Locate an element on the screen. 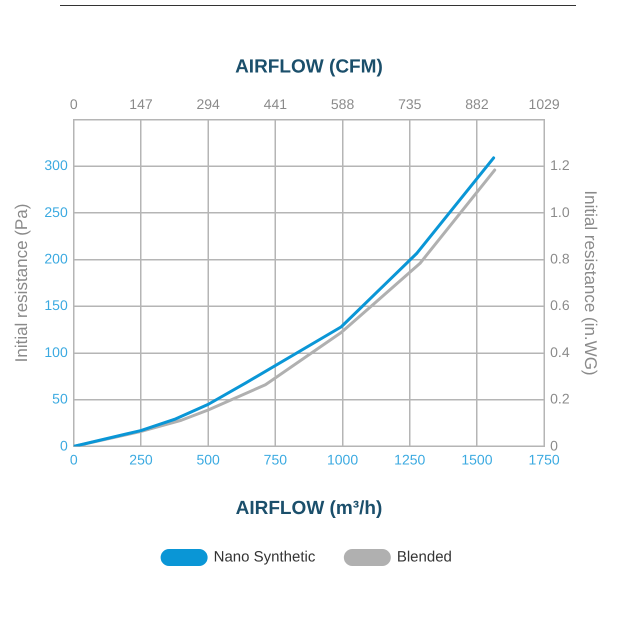 This screenshot has width=624, height=625. legend-label: Nano Synthetic is located at coordinates (265, 557).